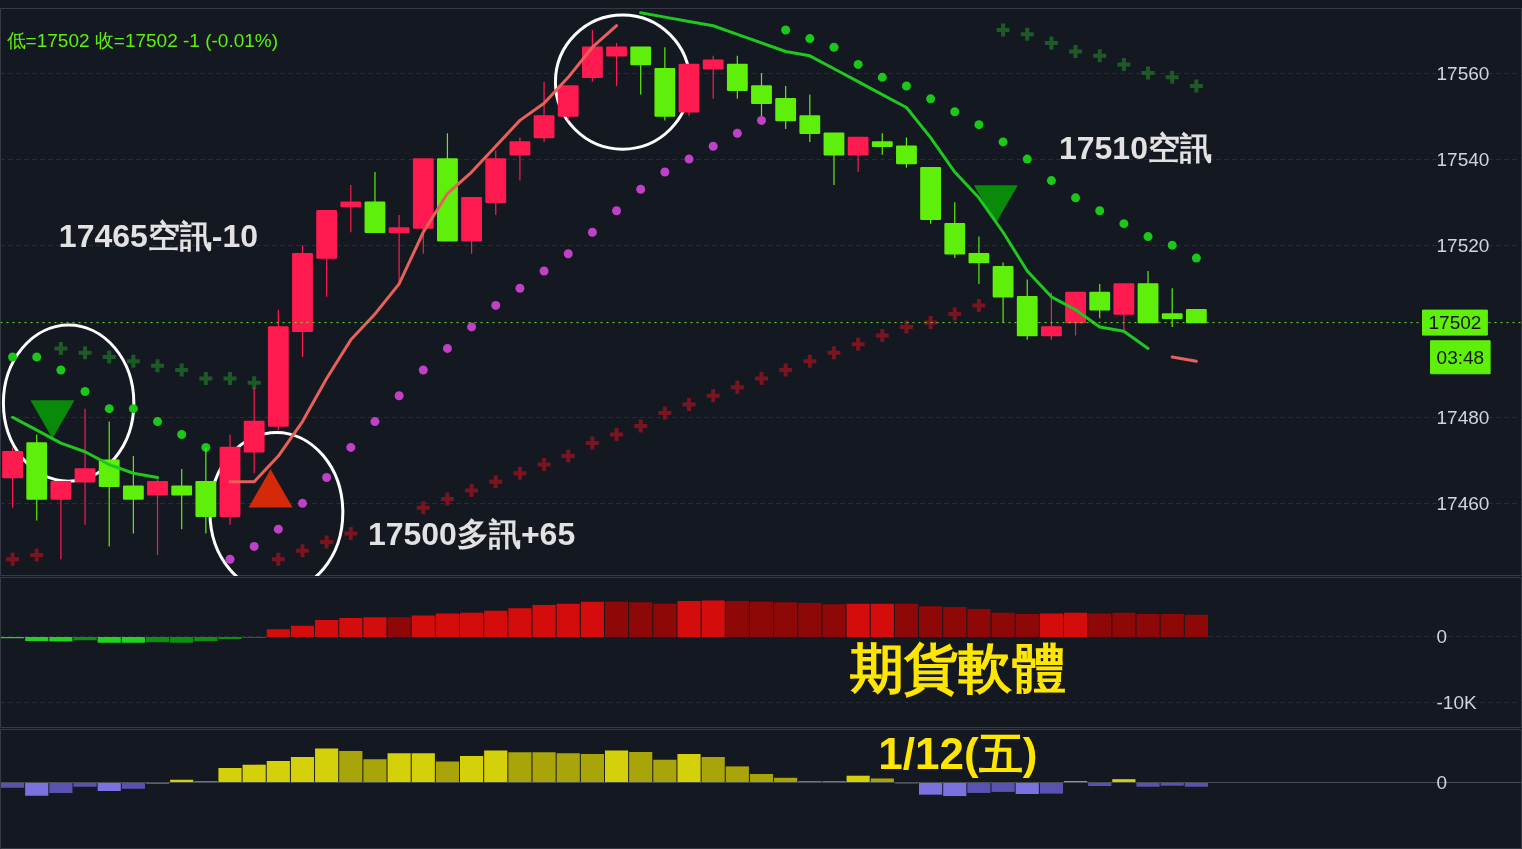  What do you see at coordinates (1455, 323) in the screenshot?
I see `ref-line-label: 17502` at bounding box center [1455, 323].